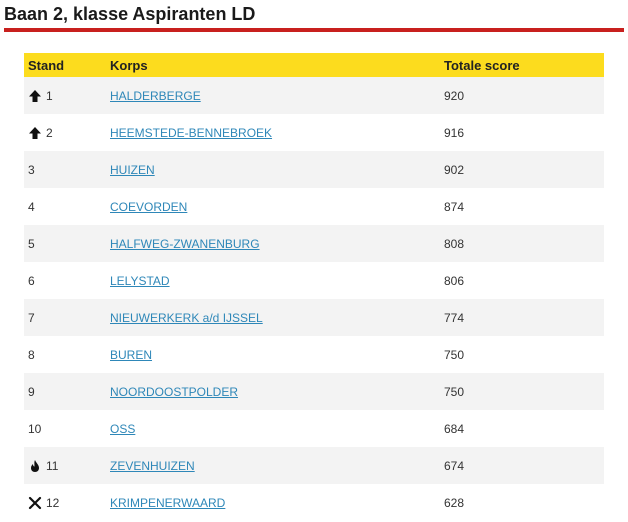 Image resolution: width=628 pixels, height=522 pixels. Describe the element at coordinates (277, 133) in the screenshot. I see `cell-korps: HEEMSTEDE-BENNEBROEK` at that location.